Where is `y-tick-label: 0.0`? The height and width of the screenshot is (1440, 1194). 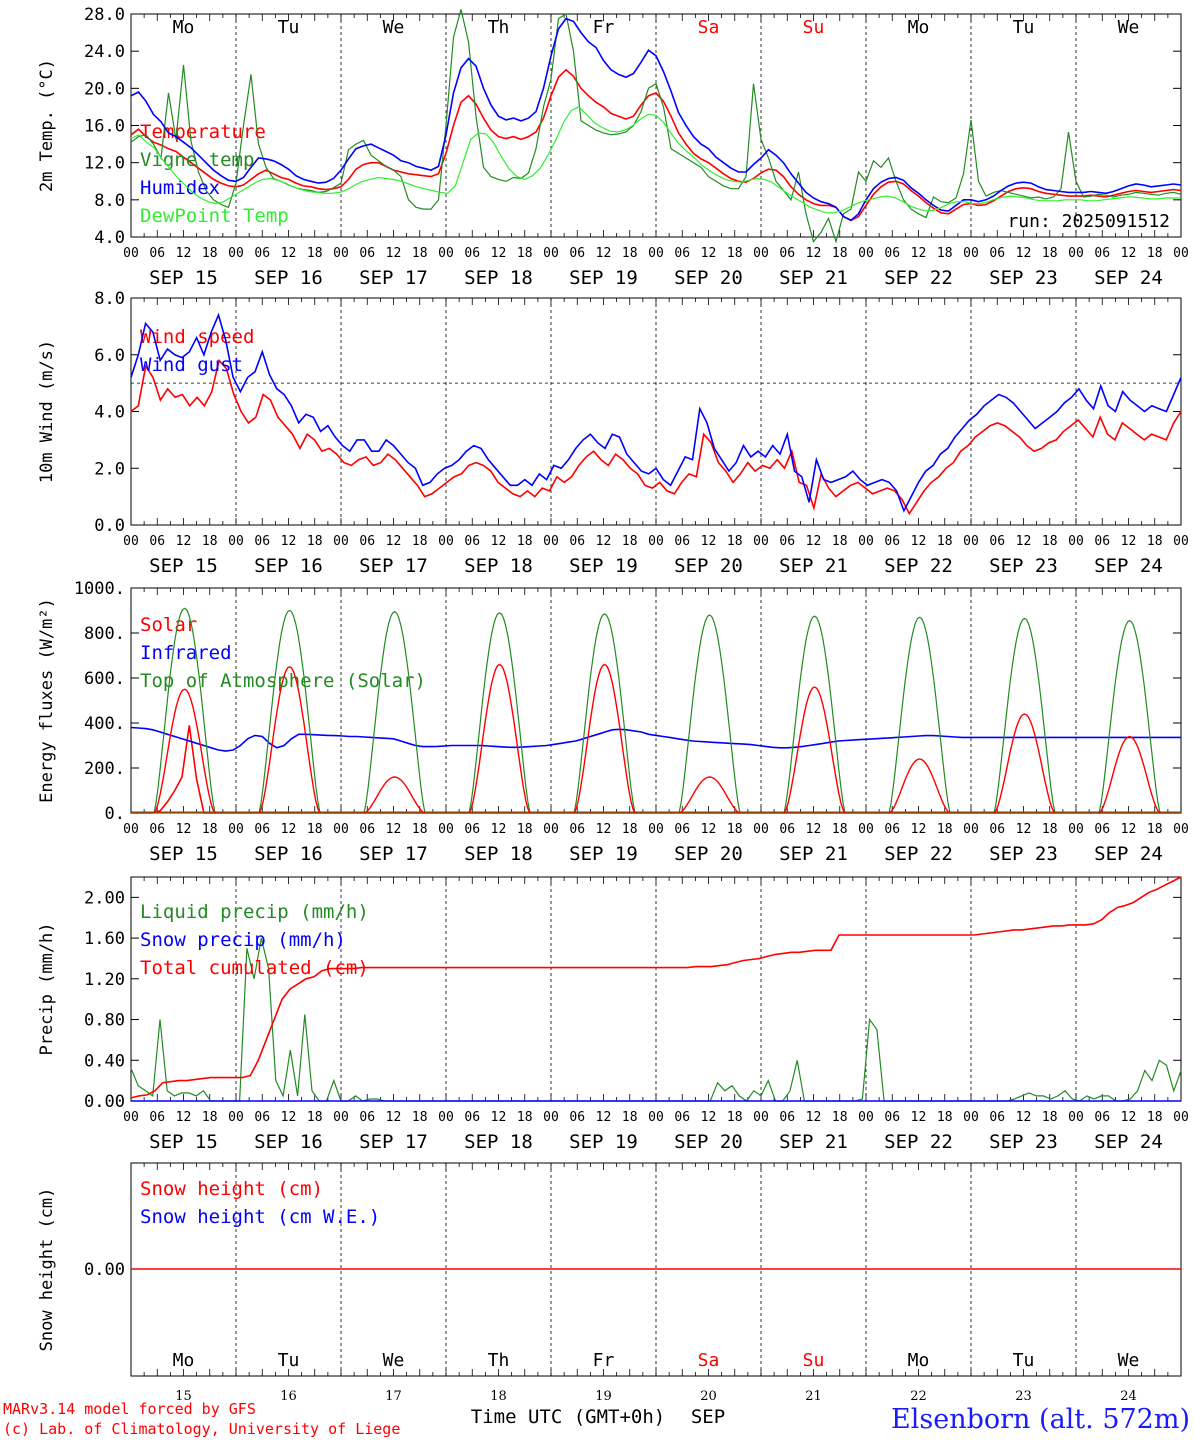 y-tick-label: 0.0 is located at coordinates (109, 526).